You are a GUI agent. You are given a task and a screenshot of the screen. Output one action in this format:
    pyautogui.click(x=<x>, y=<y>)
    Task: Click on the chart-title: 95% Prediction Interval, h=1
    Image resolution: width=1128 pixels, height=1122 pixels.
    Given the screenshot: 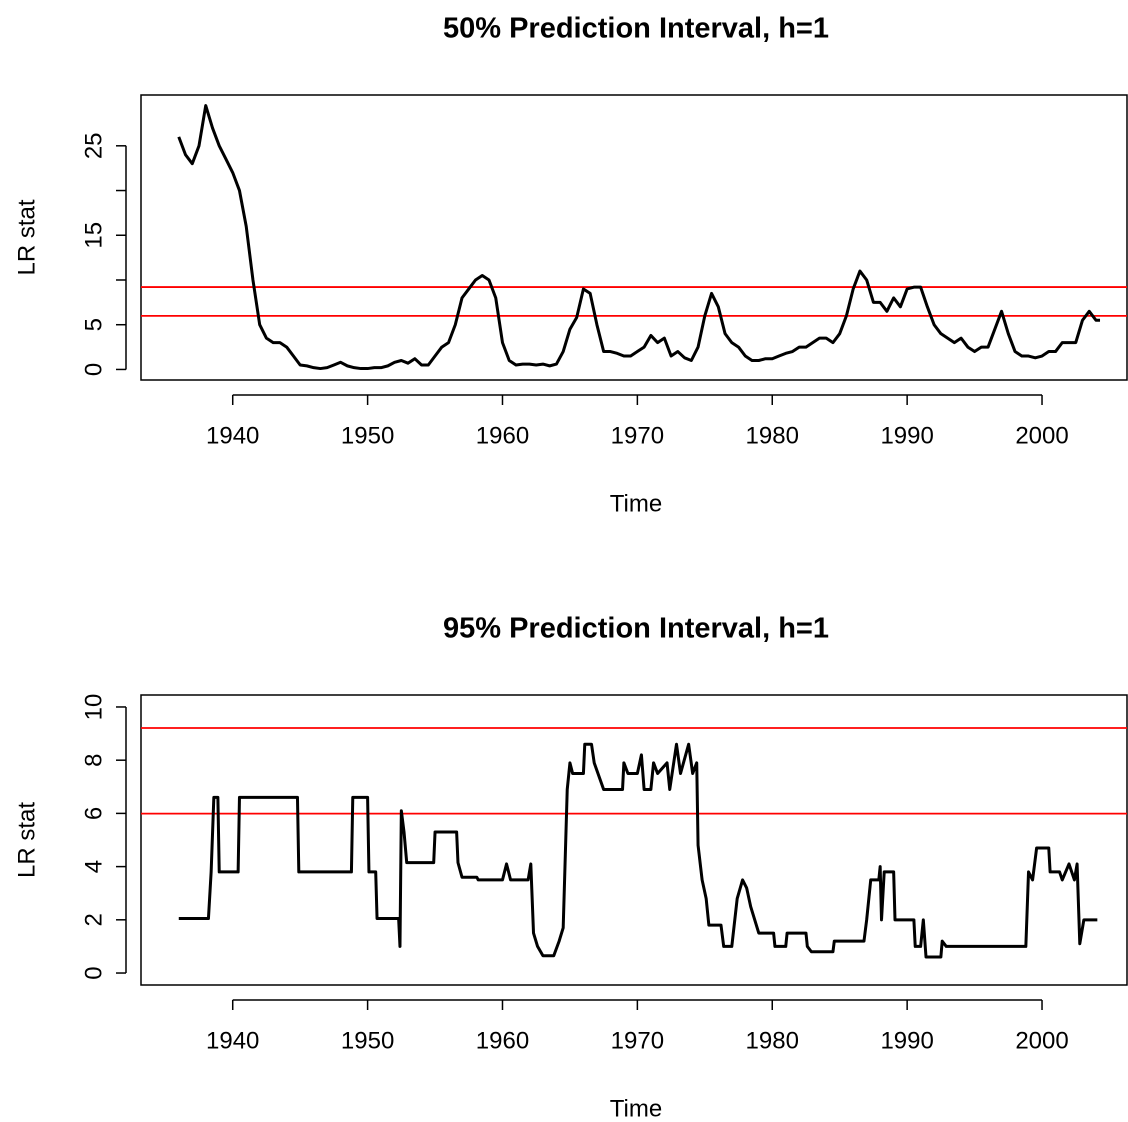 What is the action you would take?
    pyautogui.click(x=636, y=629)
    